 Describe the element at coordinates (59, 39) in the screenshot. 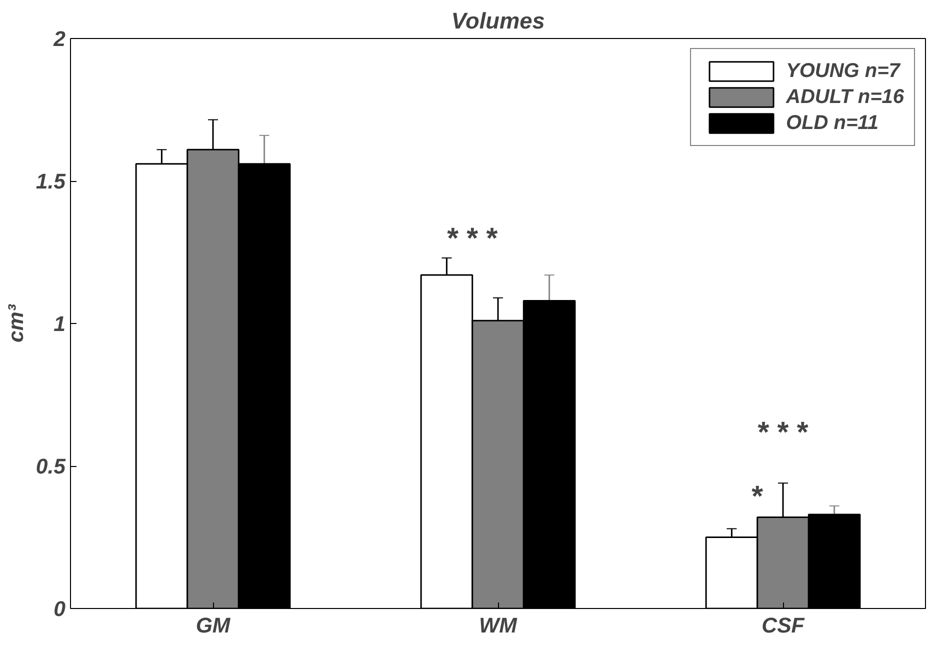

I see `y-tick-label: 2` at that location.